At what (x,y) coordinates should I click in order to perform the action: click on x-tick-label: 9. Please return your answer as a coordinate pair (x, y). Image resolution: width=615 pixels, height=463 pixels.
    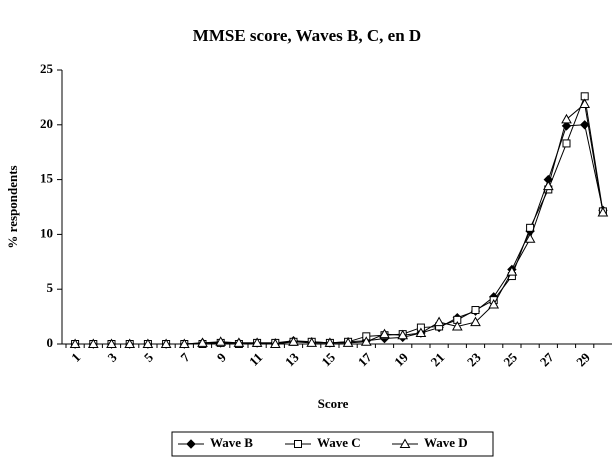
    Looking at the image, I should click on (222, 357).